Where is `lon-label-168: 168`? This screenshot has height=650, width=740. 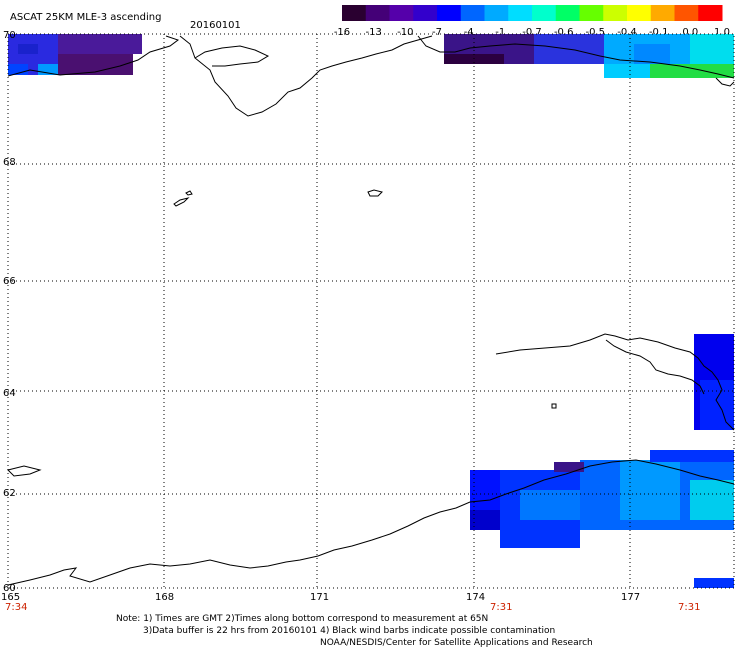
lon-label-168: 168 is located at coordinates (164, 597).